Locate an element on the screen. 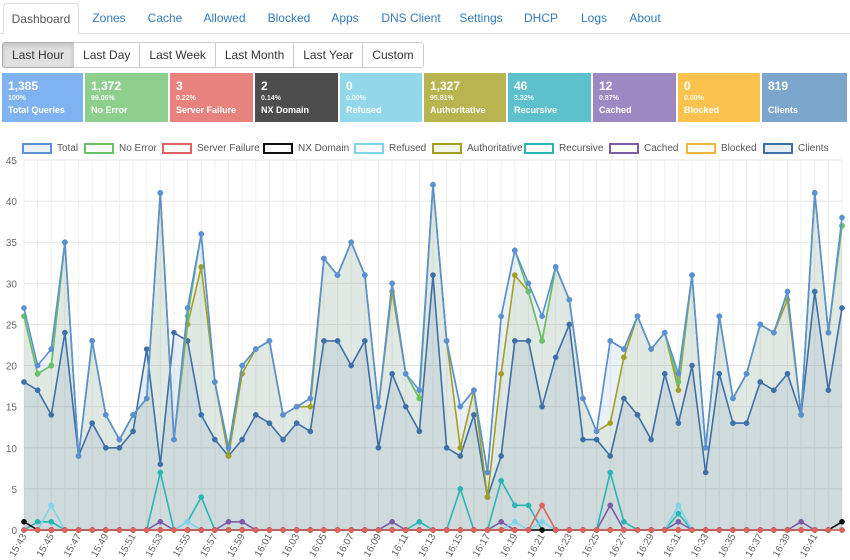 The height and width of the screenshot is (560, 850). legend-item-server-failure: Server Failure is located at coordinates (211, 148).